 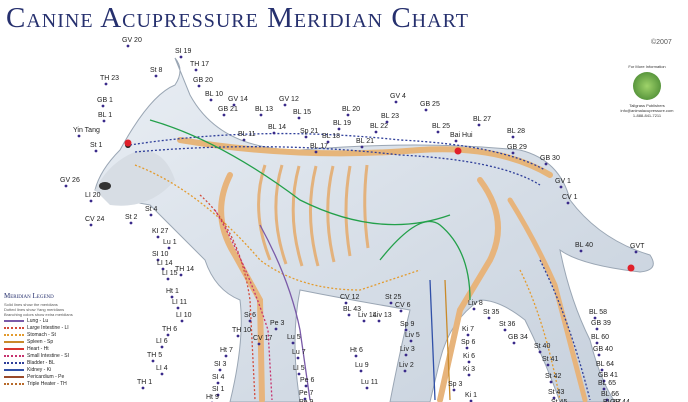 What do you see at coordinates (38, 348) in the screenshot?
I see `legend-item-label: Heart - Ht` at bounding box center [38, 348].